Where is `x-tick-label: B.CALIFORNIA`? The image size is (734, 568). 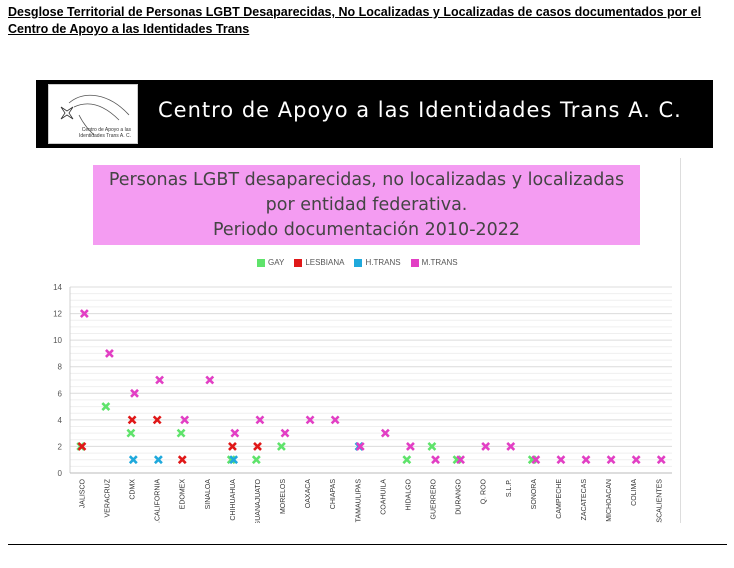 x-tick-label: B.CALIFORNIA is located at coordinates (158, 501).